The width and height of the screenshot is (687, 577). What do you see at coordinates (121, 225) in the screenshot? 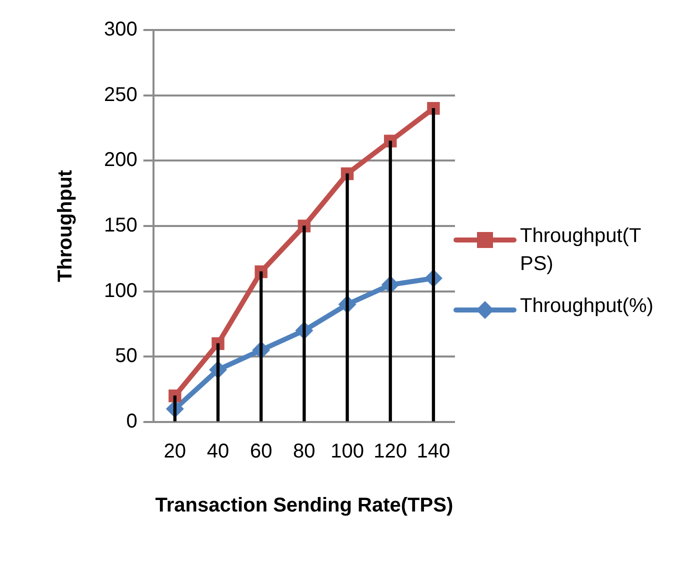
I see `y-tick-label: 150` at bounding box center [121, 225].